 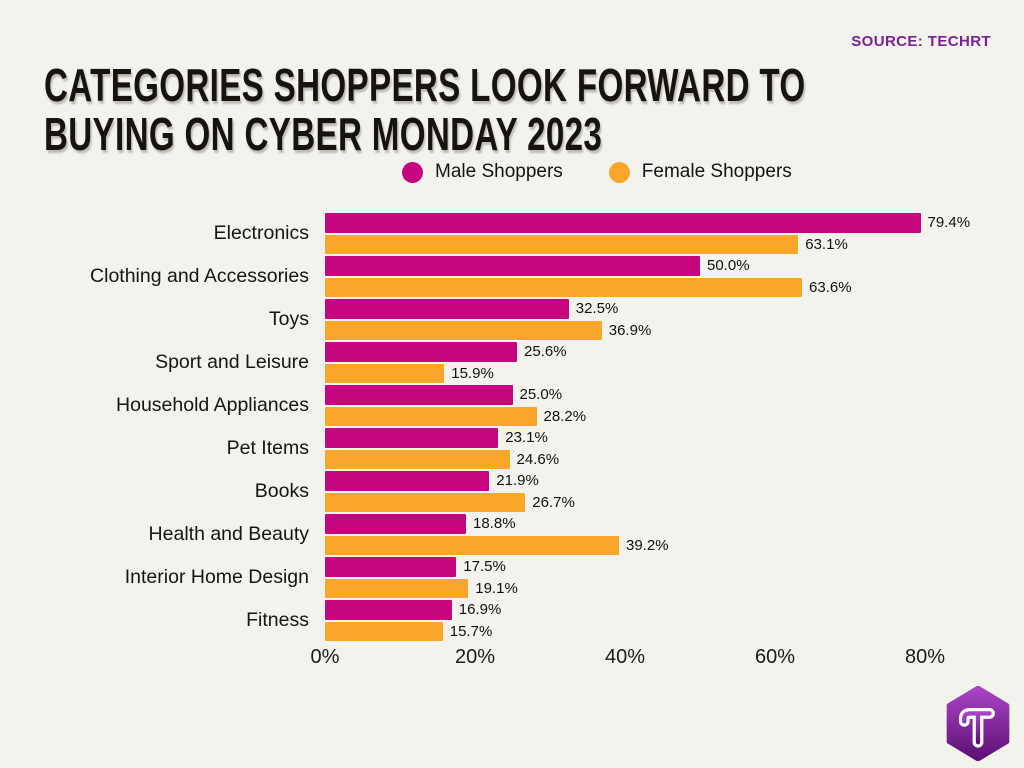 What do you see at coordinates (494, 524) in the screenshot?
I see `value-label: 18.8%` at bounding box center [494, 524].